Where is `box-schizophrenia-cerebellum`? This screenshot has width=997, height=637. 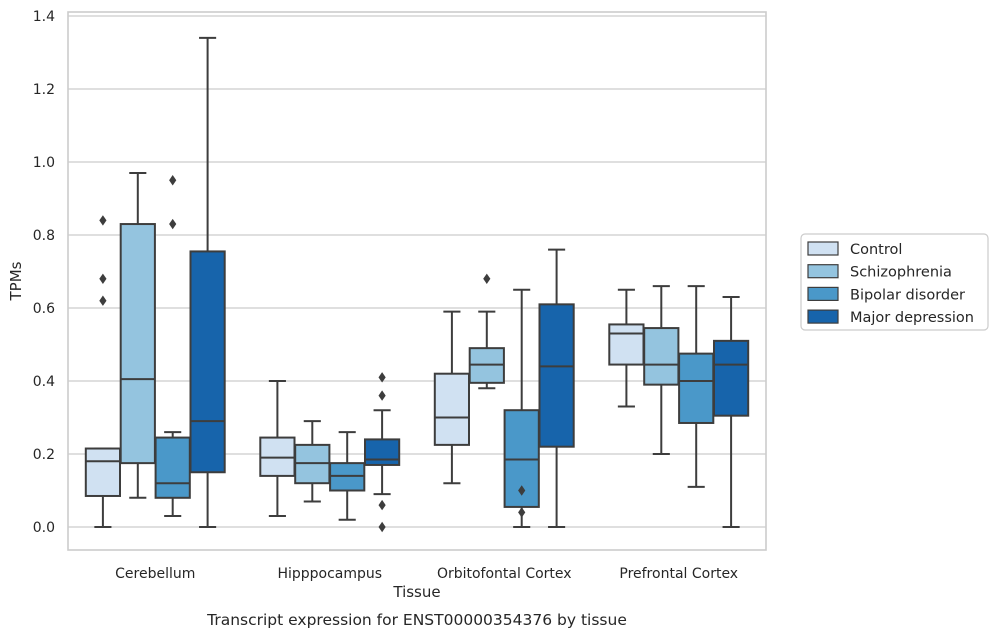 box-schizophrenia-cerebellum is located at coordinates (137, 335).